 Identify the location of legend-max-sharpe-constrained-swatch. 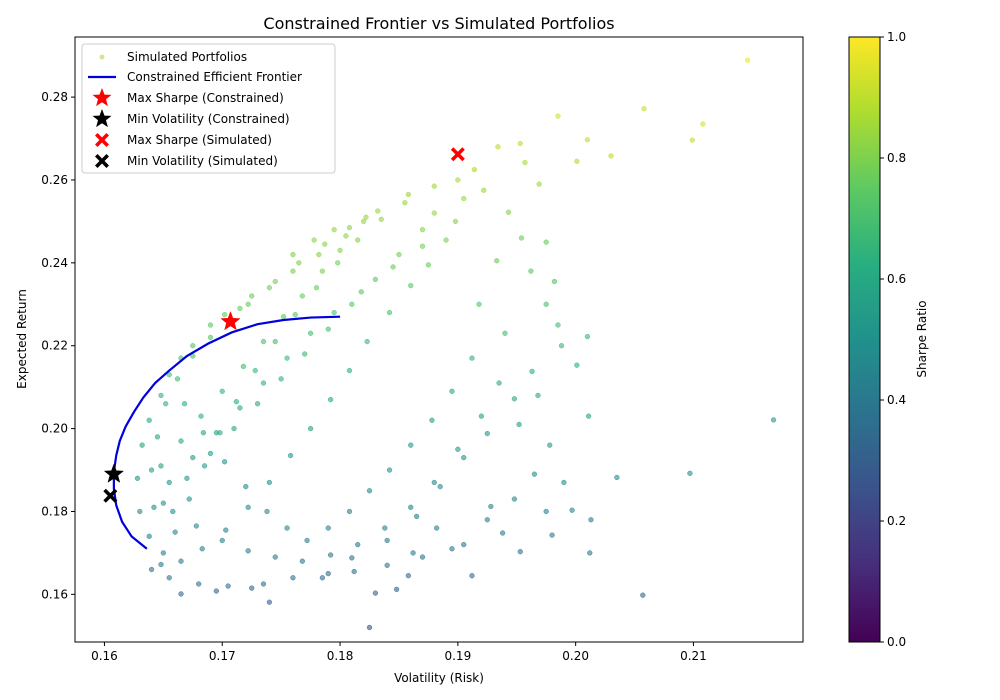
(102, 97).